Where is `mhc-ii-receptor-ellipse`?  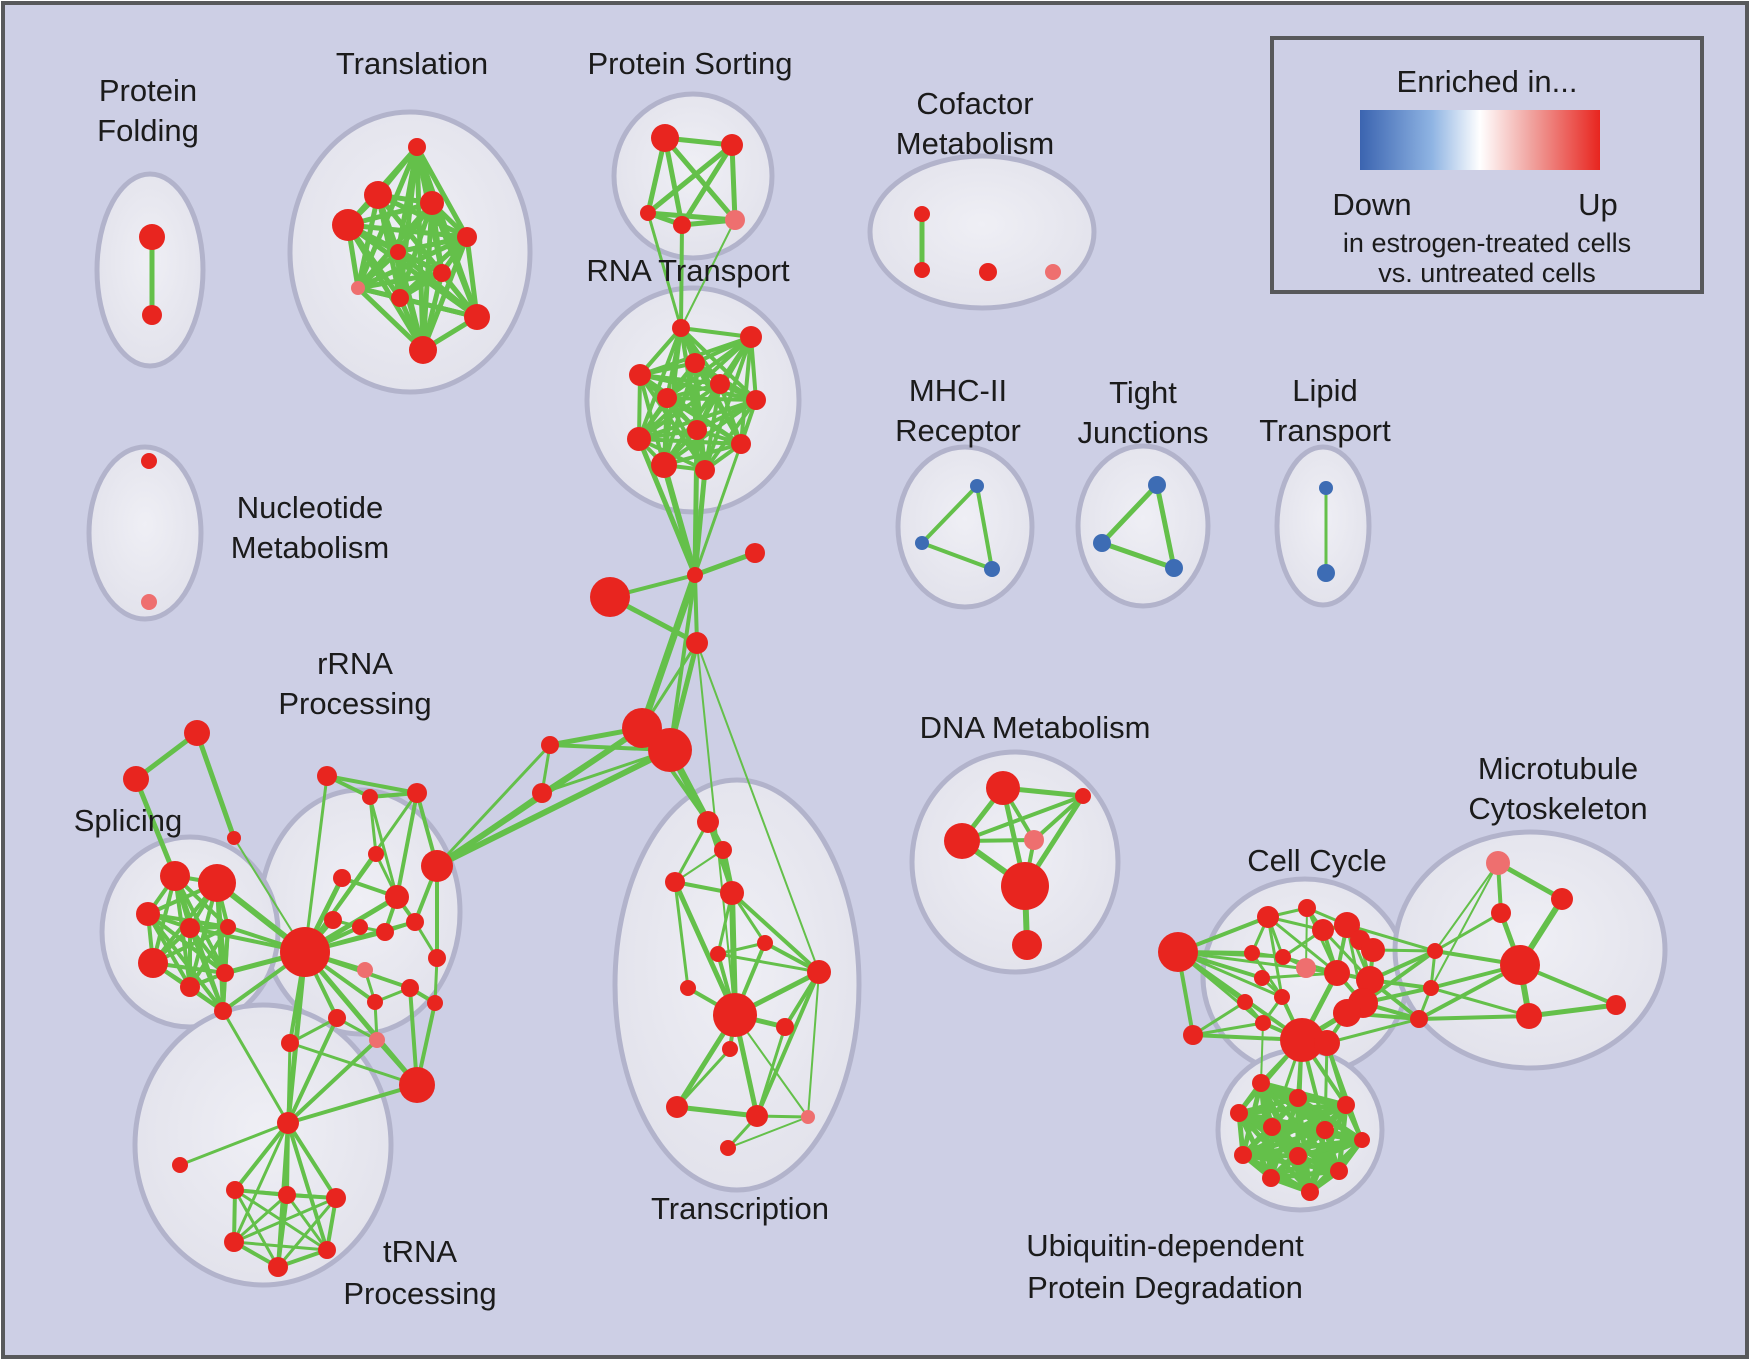 mhc-ii-receptor-ellipse is located at coordinates (965, 527).